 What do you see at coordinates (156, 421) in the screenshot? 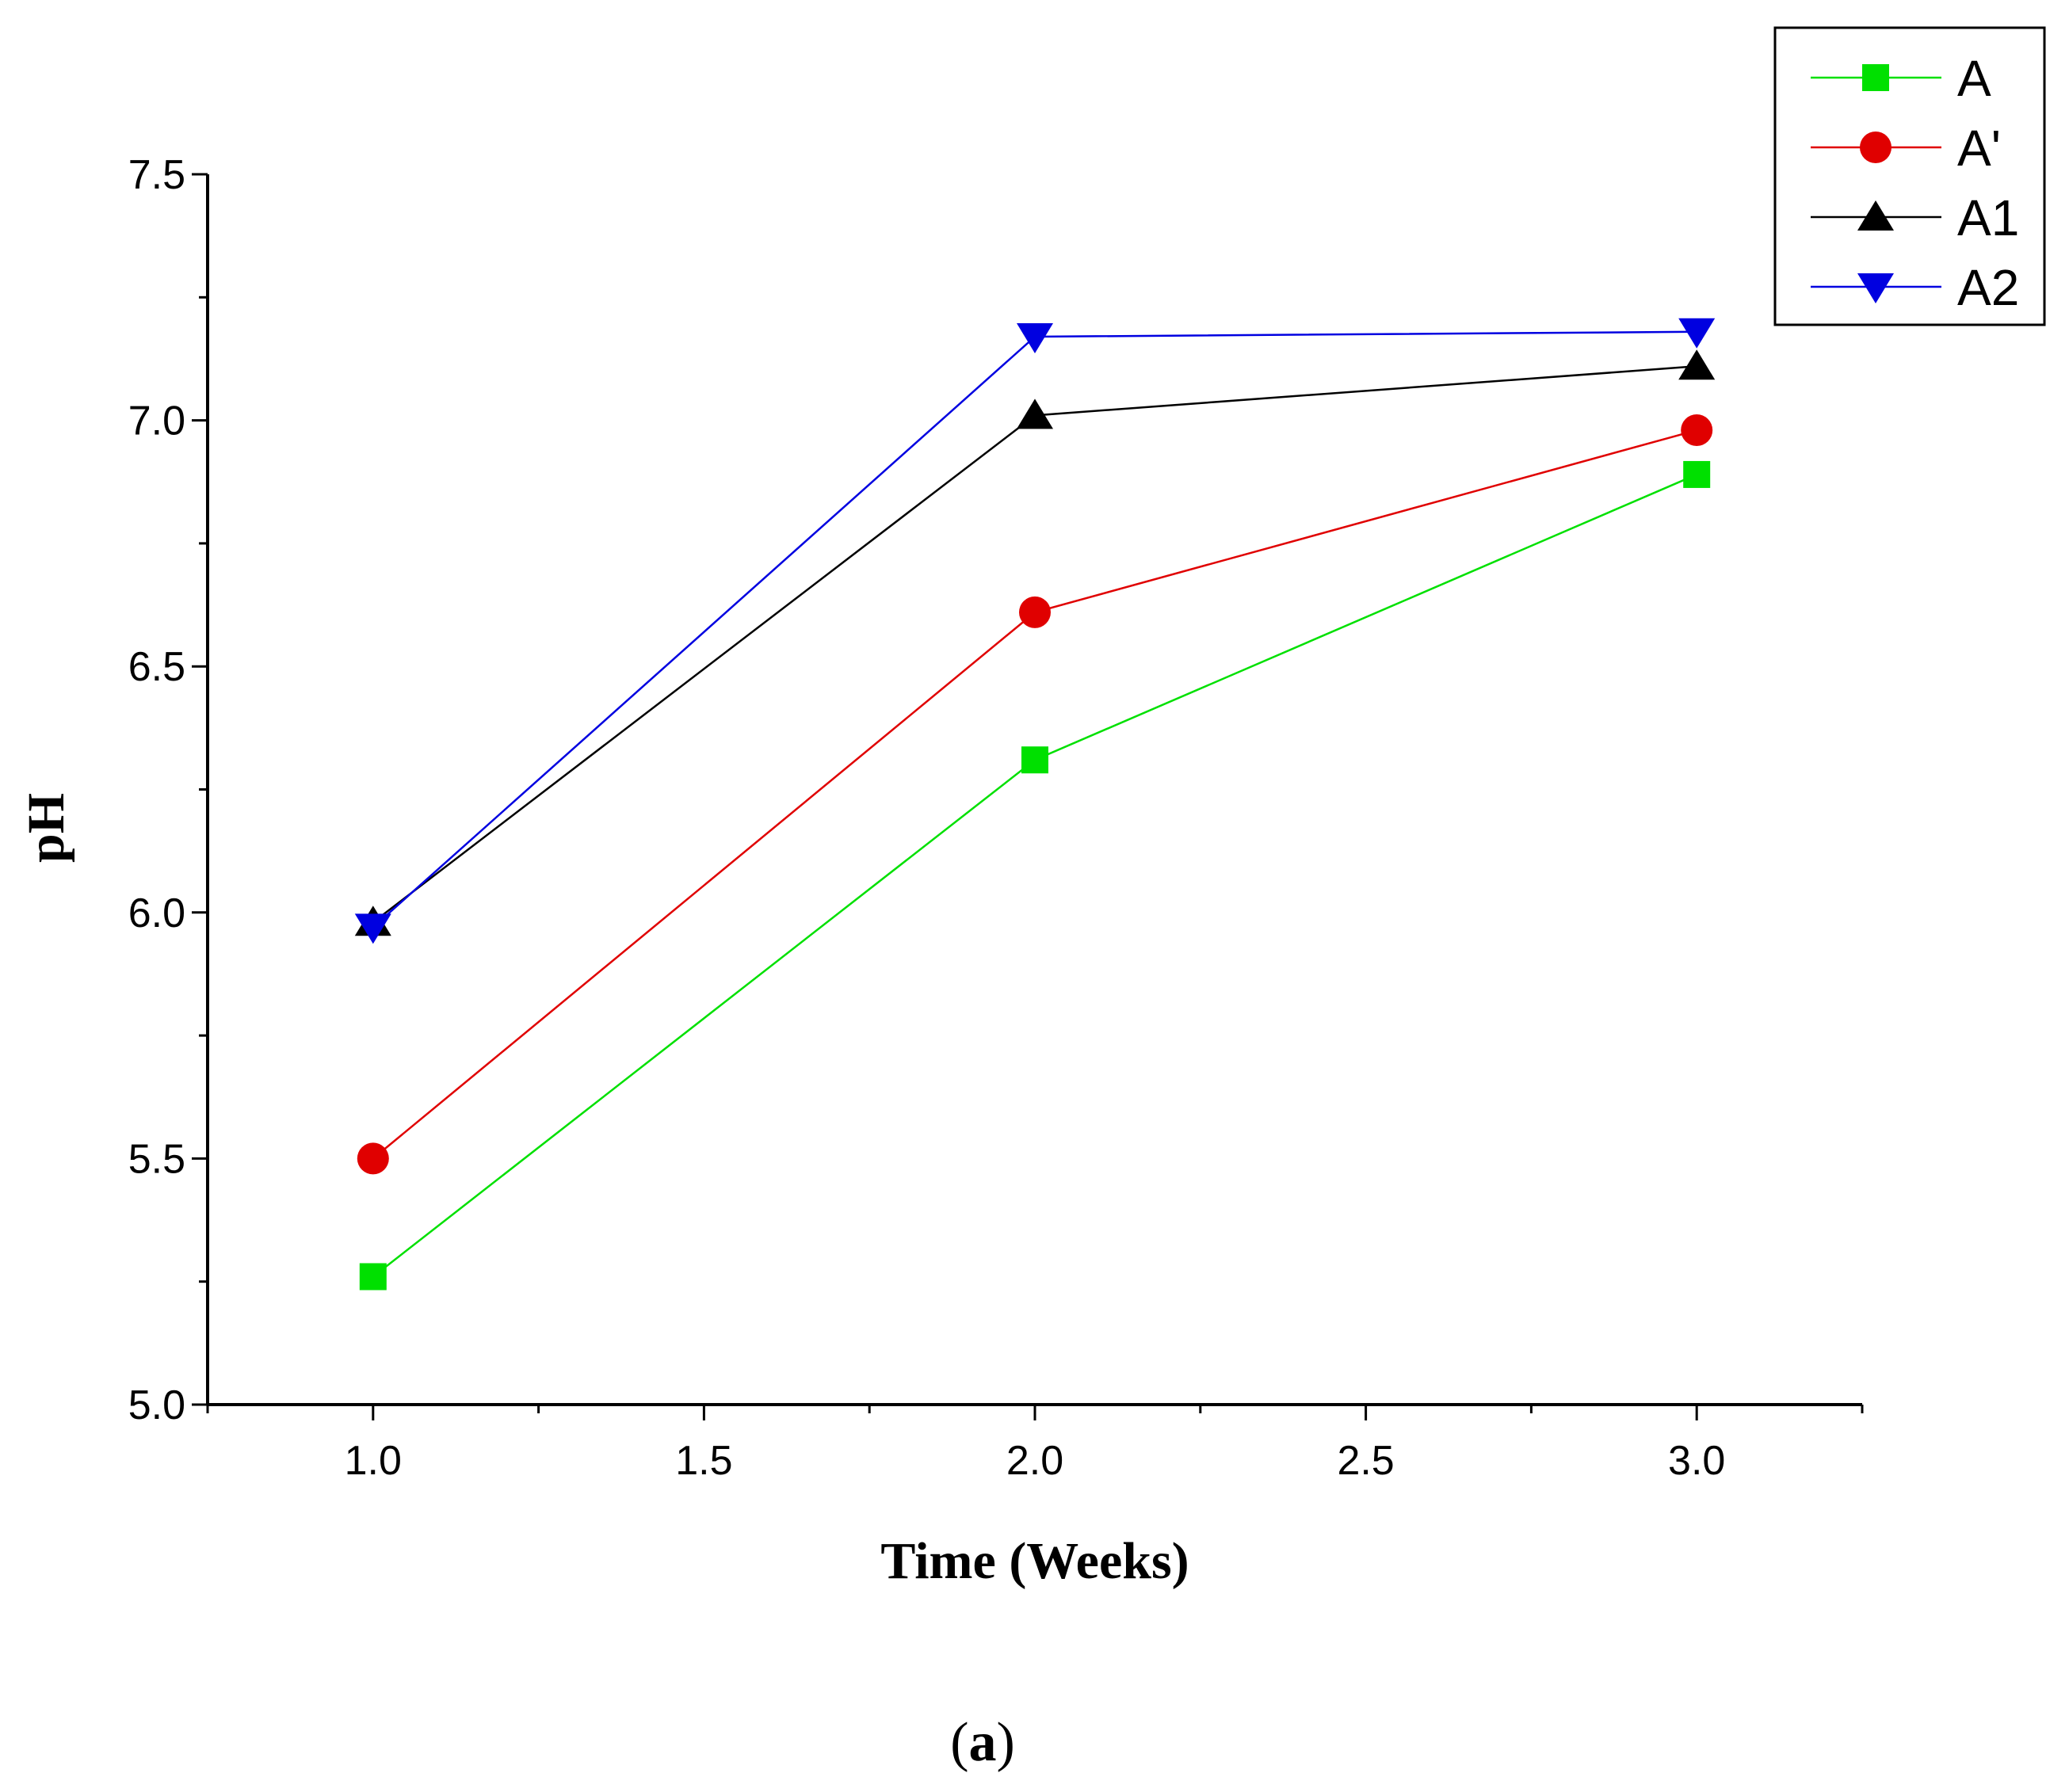
I see `y-tick-label: 7.0` at bounding box center [156, 421].